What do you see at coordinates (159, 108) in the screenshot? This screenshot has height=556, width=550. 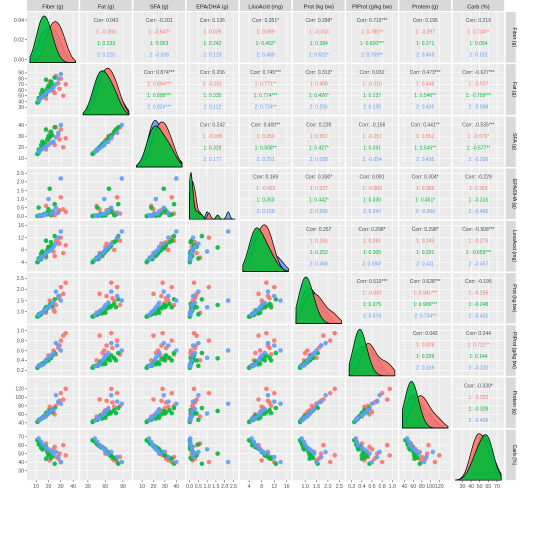 I see `corr-group-3: 2: 0.824***` at bounding box center [159, 108].